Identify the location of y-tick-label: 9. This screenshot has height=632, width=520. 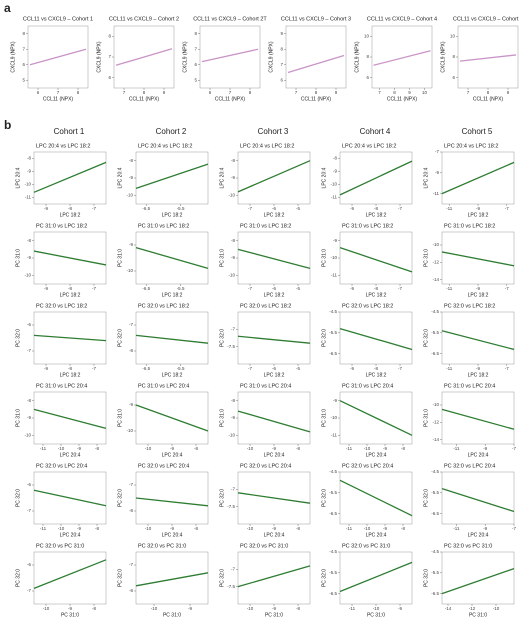
(281, 33).